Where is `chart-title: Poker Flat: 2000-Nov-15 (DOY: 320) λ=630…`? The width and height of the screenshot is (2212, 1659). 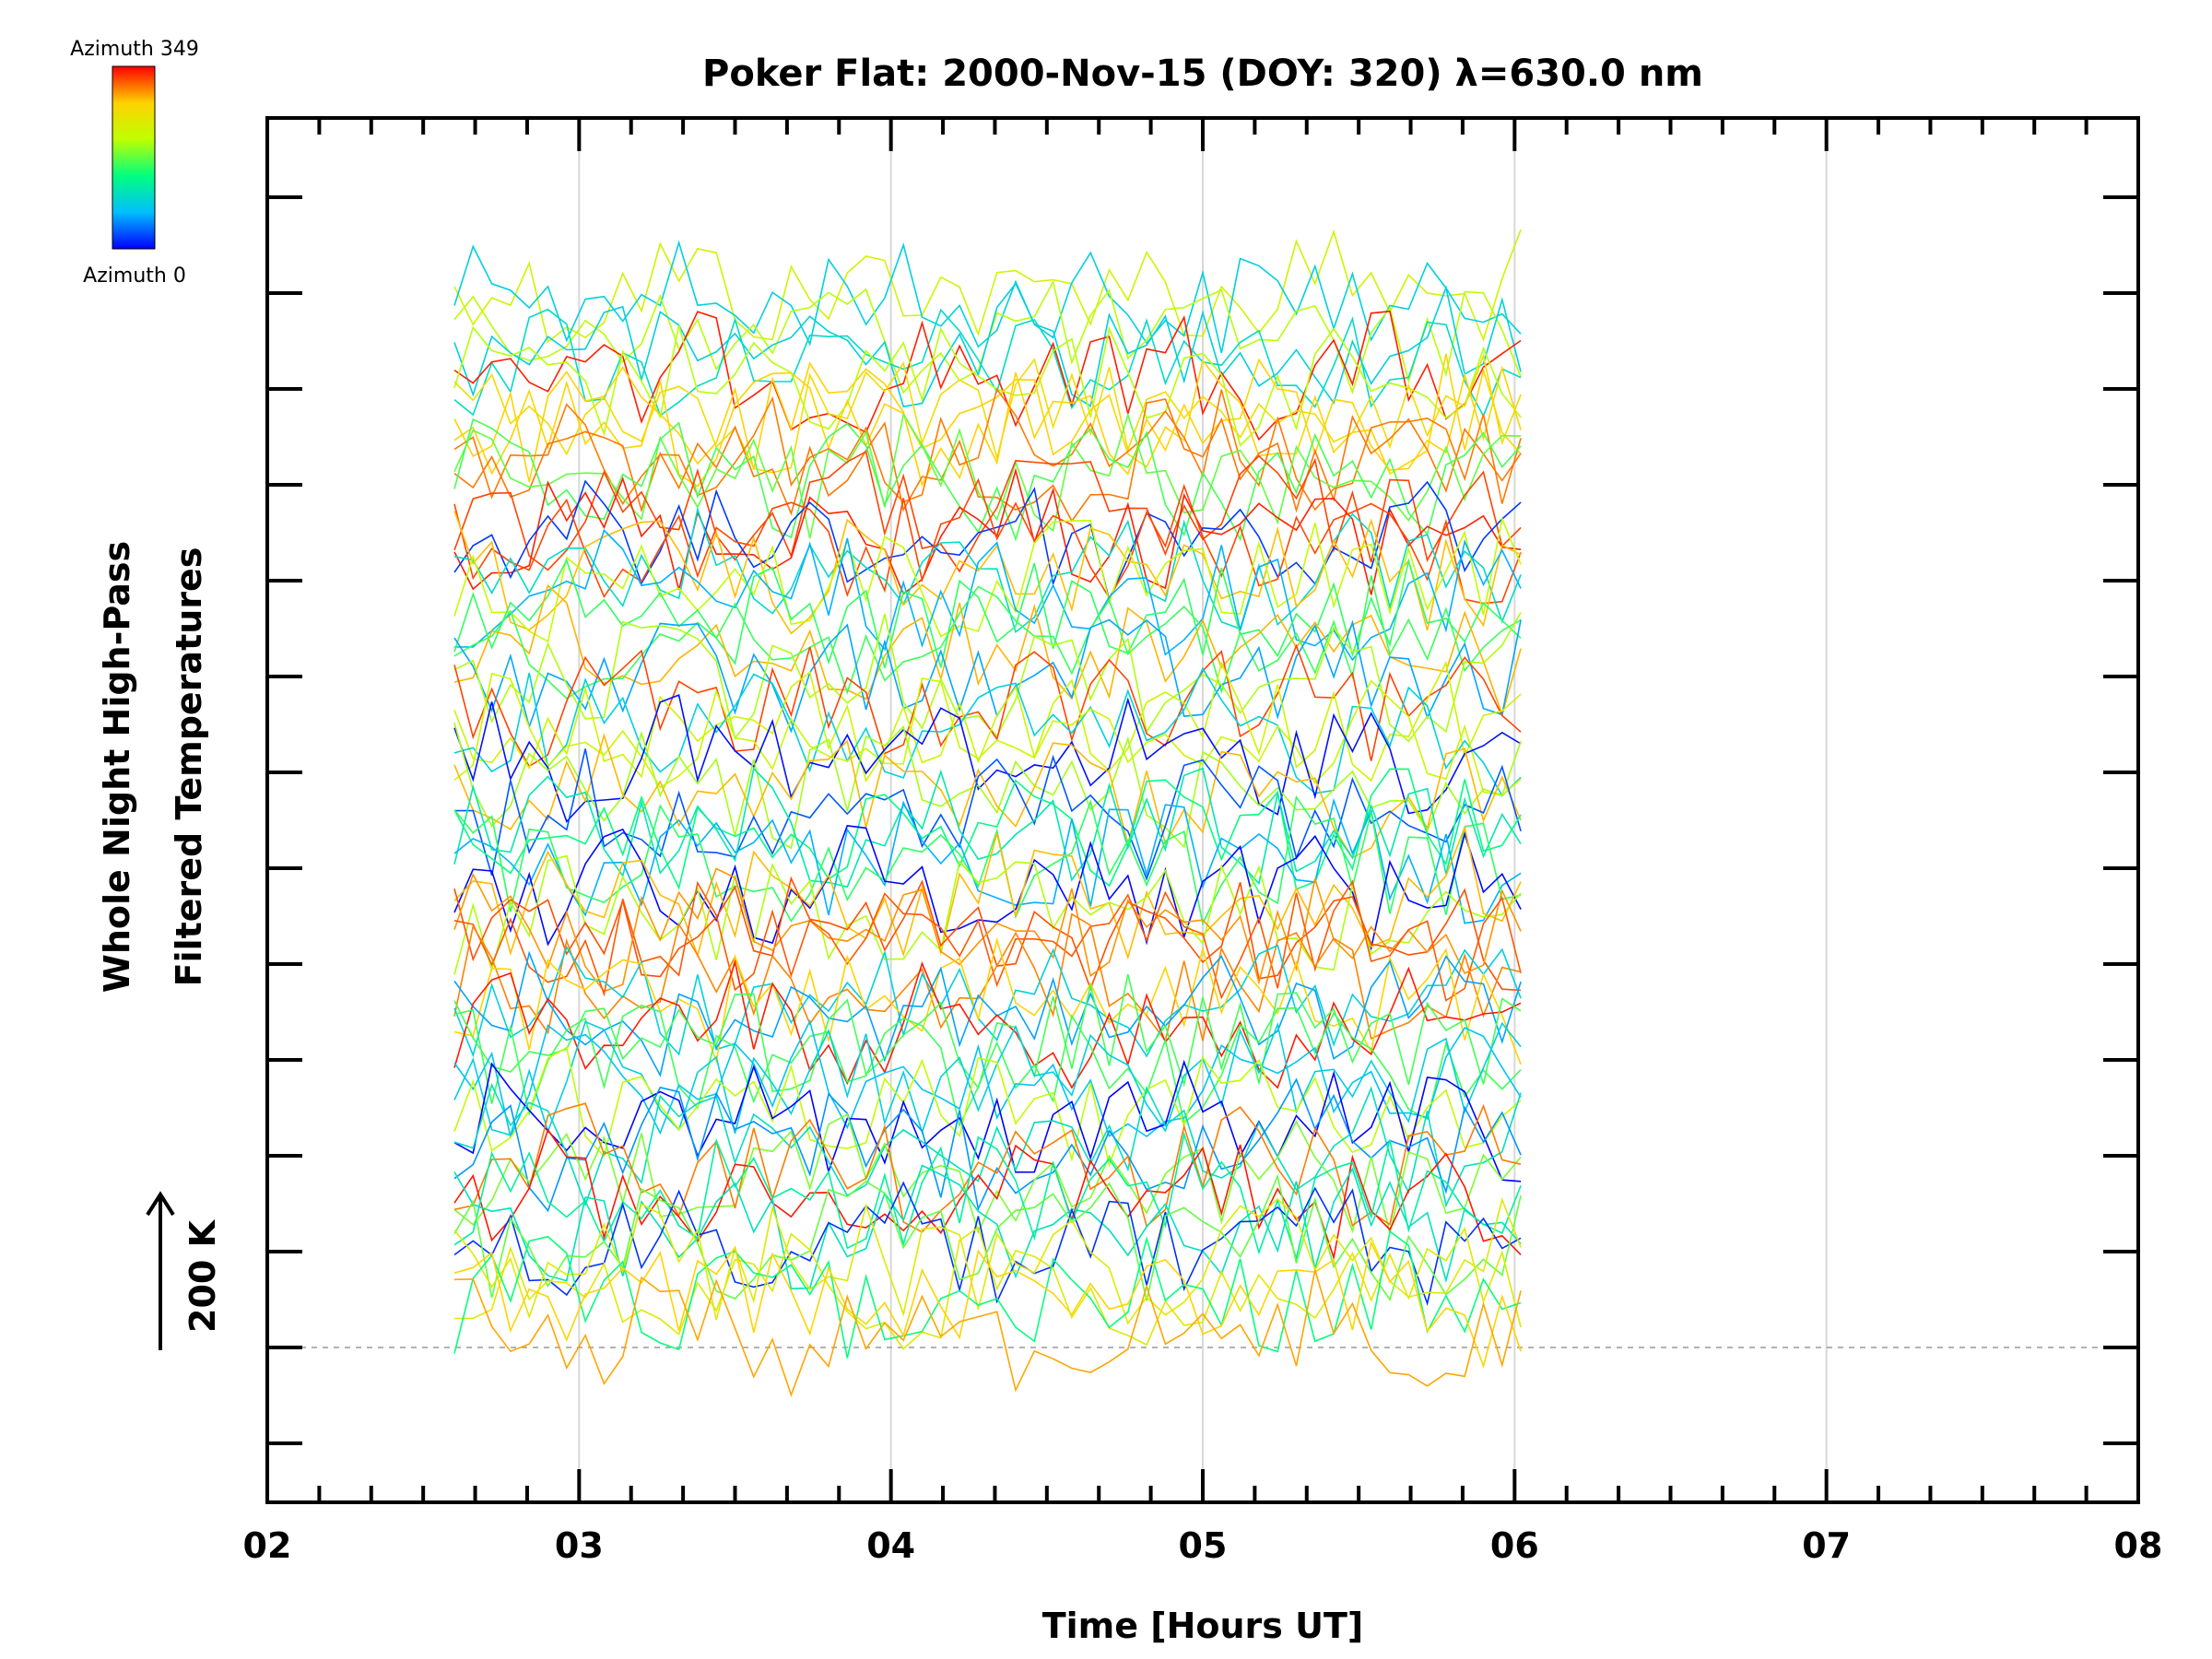
chart-title: Poker Flat: 2000-Nov-15 (DOY: 320) λ=630… is located at coordinates (1202, 74).